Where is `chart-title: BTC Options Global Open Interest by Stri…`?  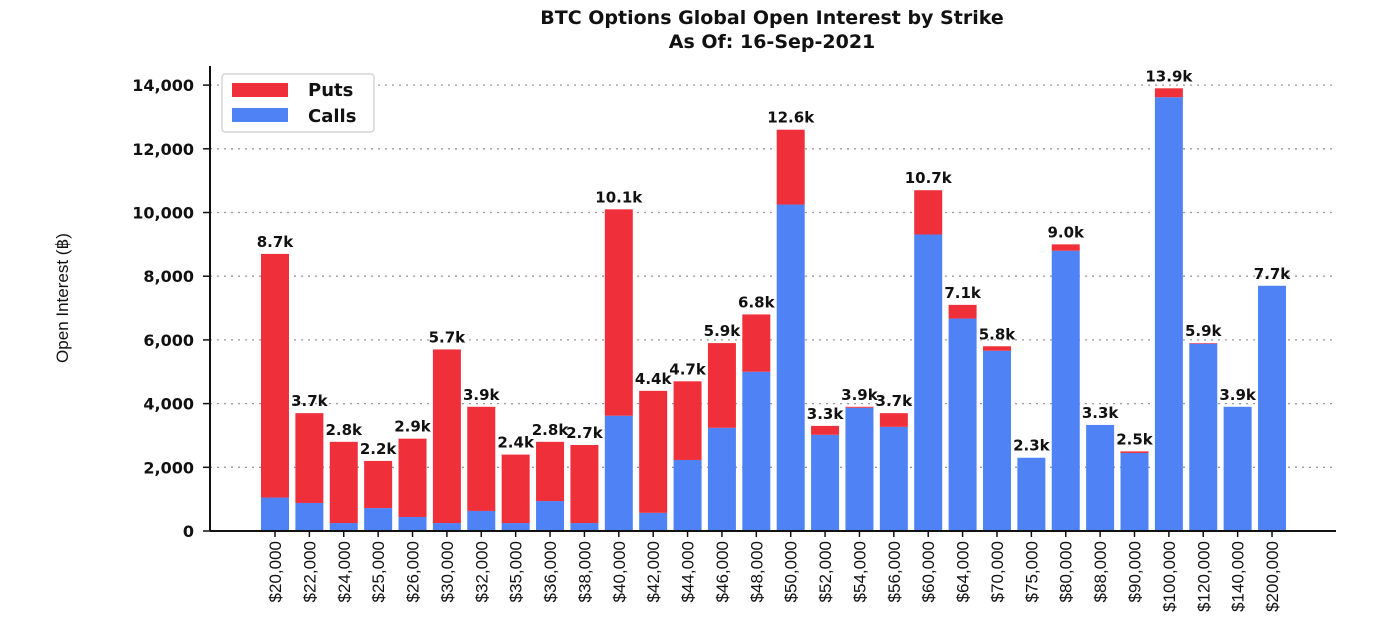 chart-title: BTC Options Global Open Interest by Stri… is located at coordinates (771, 18).